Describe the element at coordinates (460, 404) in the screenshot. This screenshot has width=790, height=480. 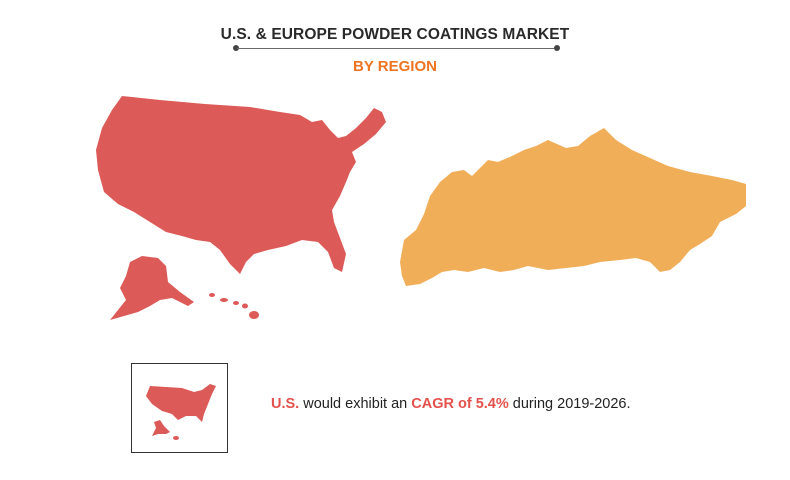
I see `legend-cagr-value: CAGR of 5.4%` at that location.